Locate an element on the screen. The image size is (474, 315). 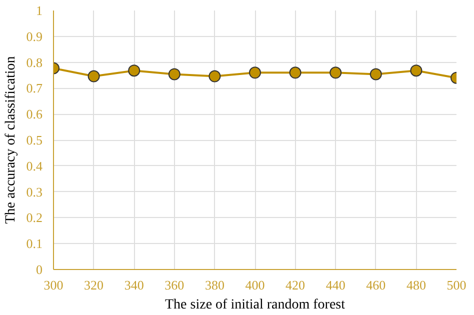
y-tick-label: 0 is located at coordinates (39, 269).